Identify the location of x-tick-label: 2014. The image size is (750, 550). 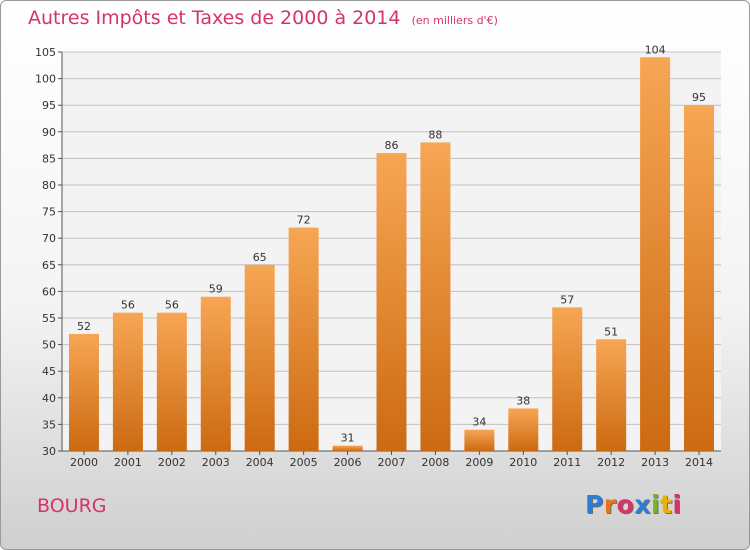
(699, 462).